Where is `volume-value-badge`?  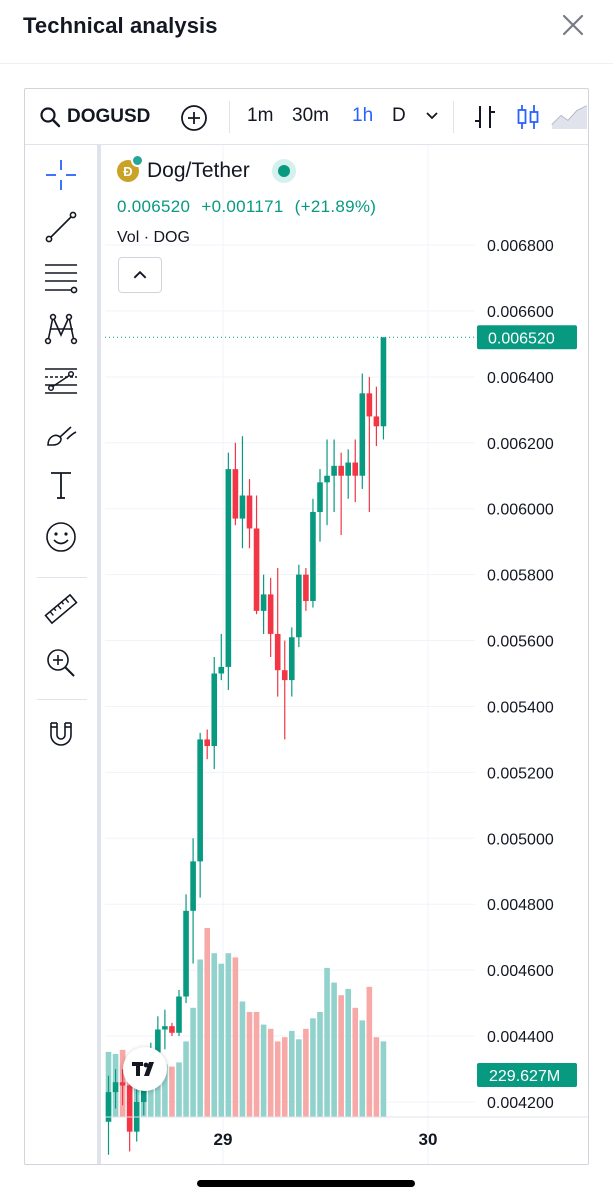 volume-value-badge is located at coordinates (527, 1075).